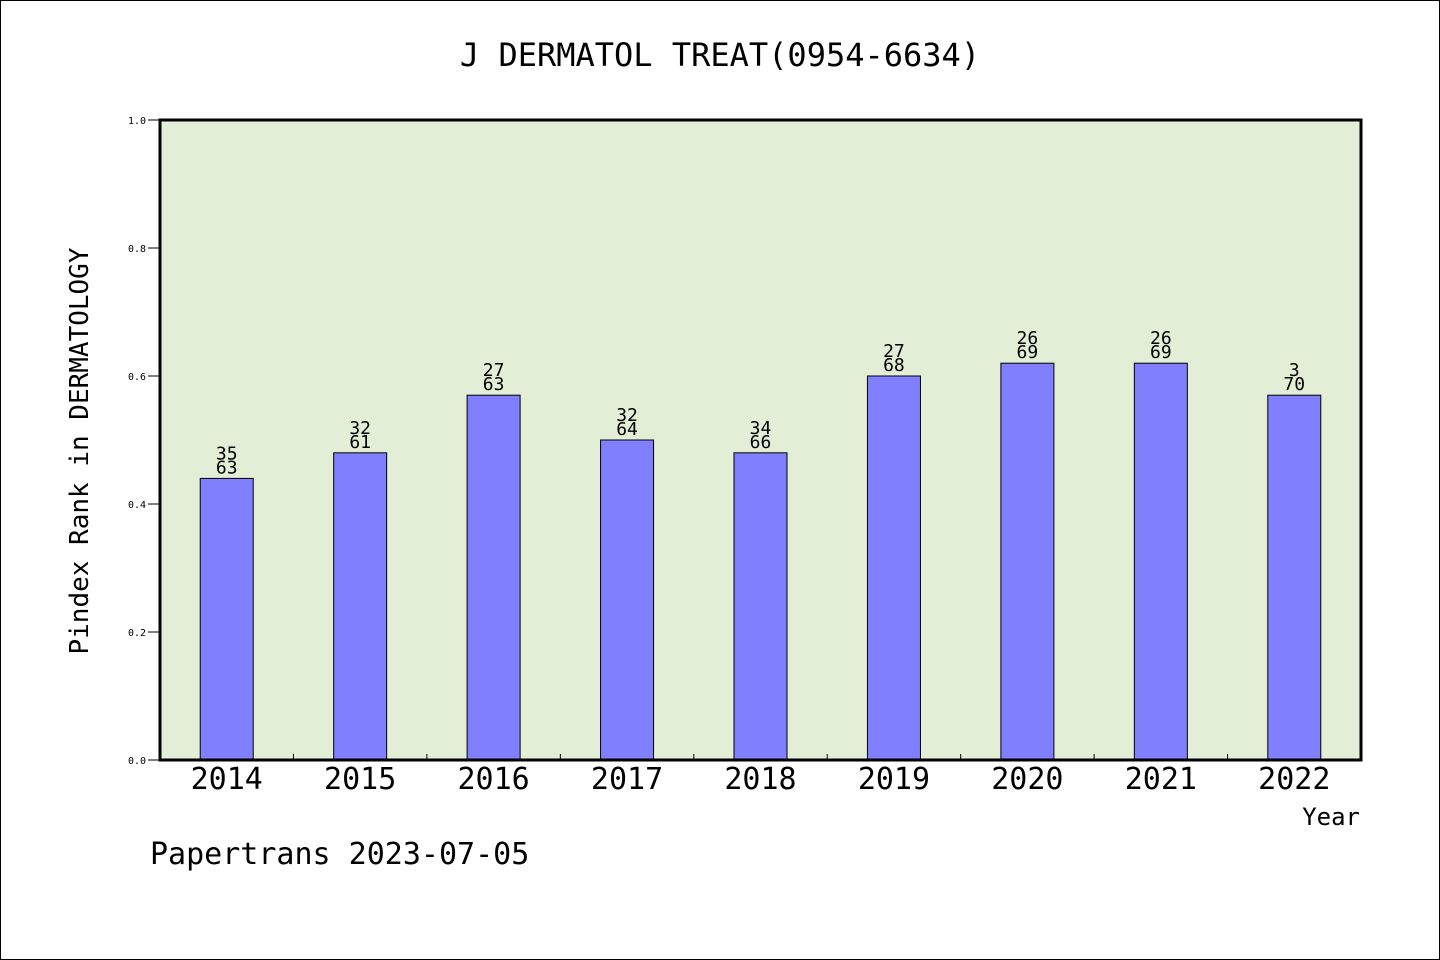  Describe the element at coordinates (627, 429) in the screenshot. I see `bar-total-label: 64` at that location.